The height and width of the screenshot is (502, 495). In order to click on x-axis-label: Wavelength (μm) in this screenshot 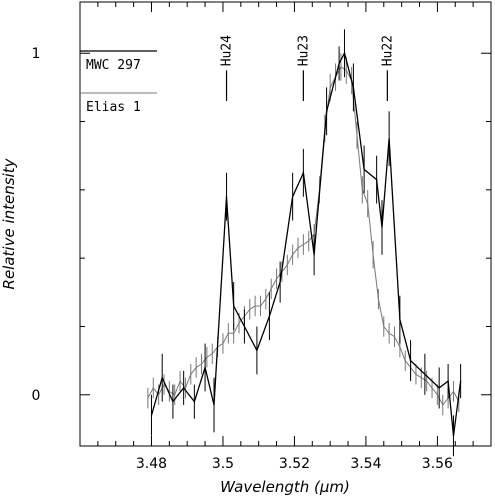, I will do `click(285, 487)`.